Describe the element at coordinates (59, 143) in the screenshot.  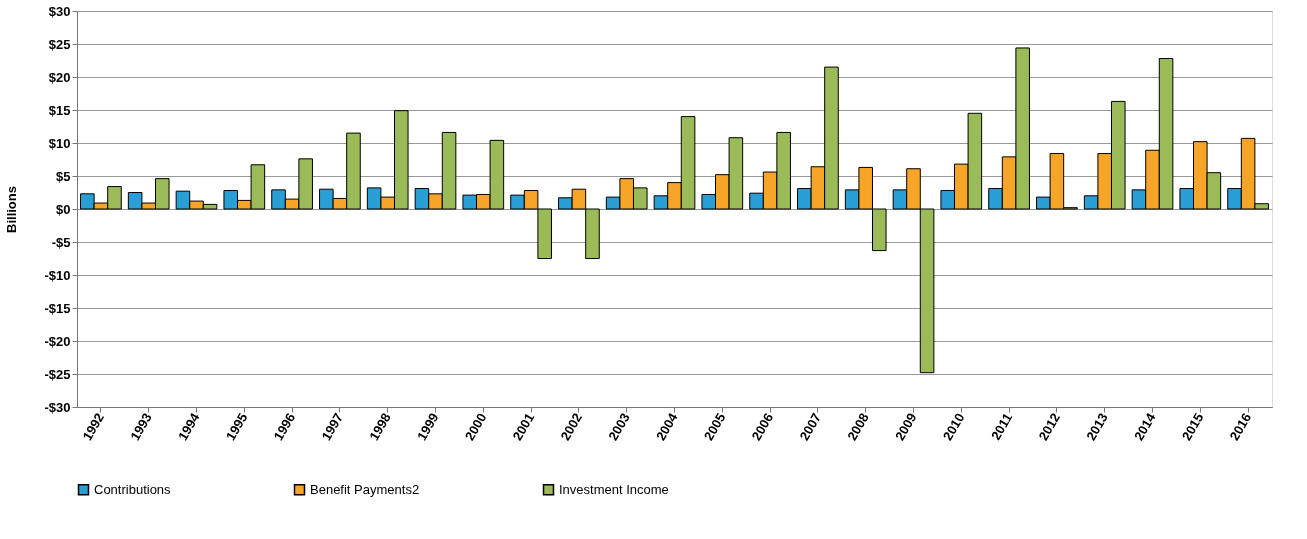
I see `y-tick-label: $10` at that location.